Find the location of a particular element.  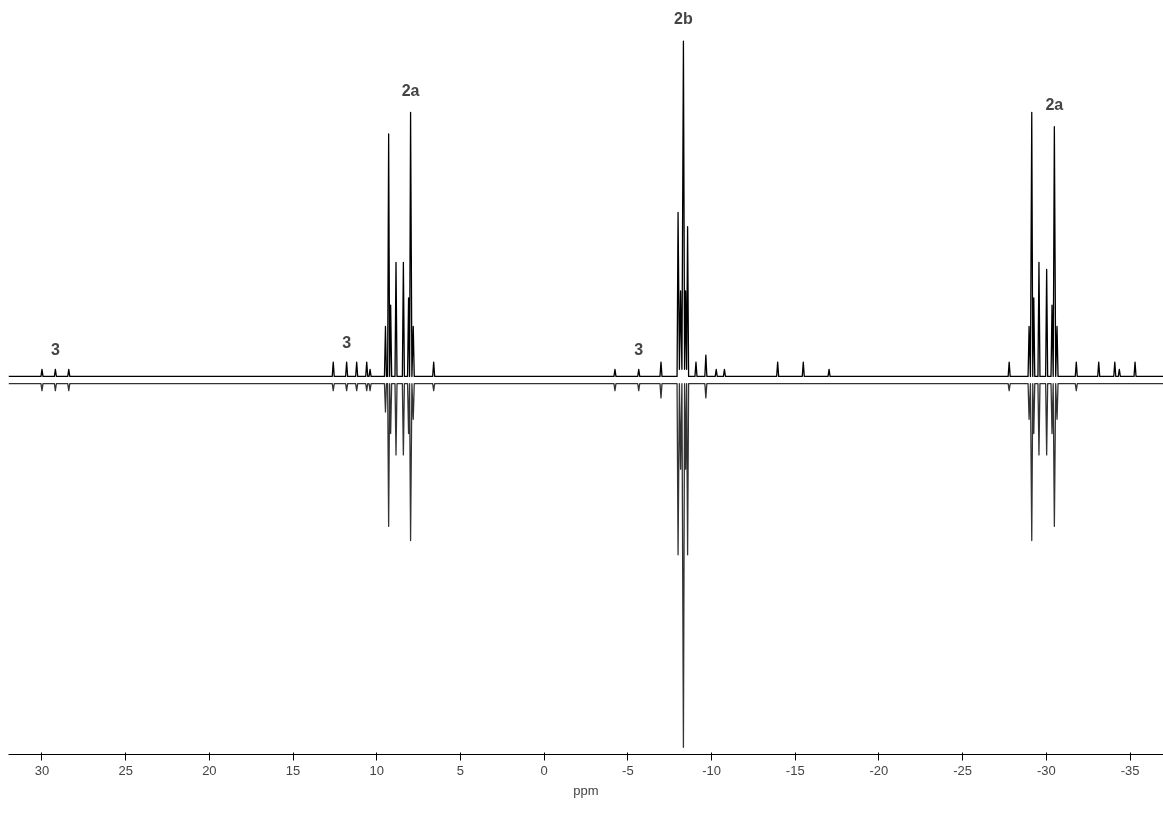

x-axis-title: ppm is located at coordinates (586, 790).